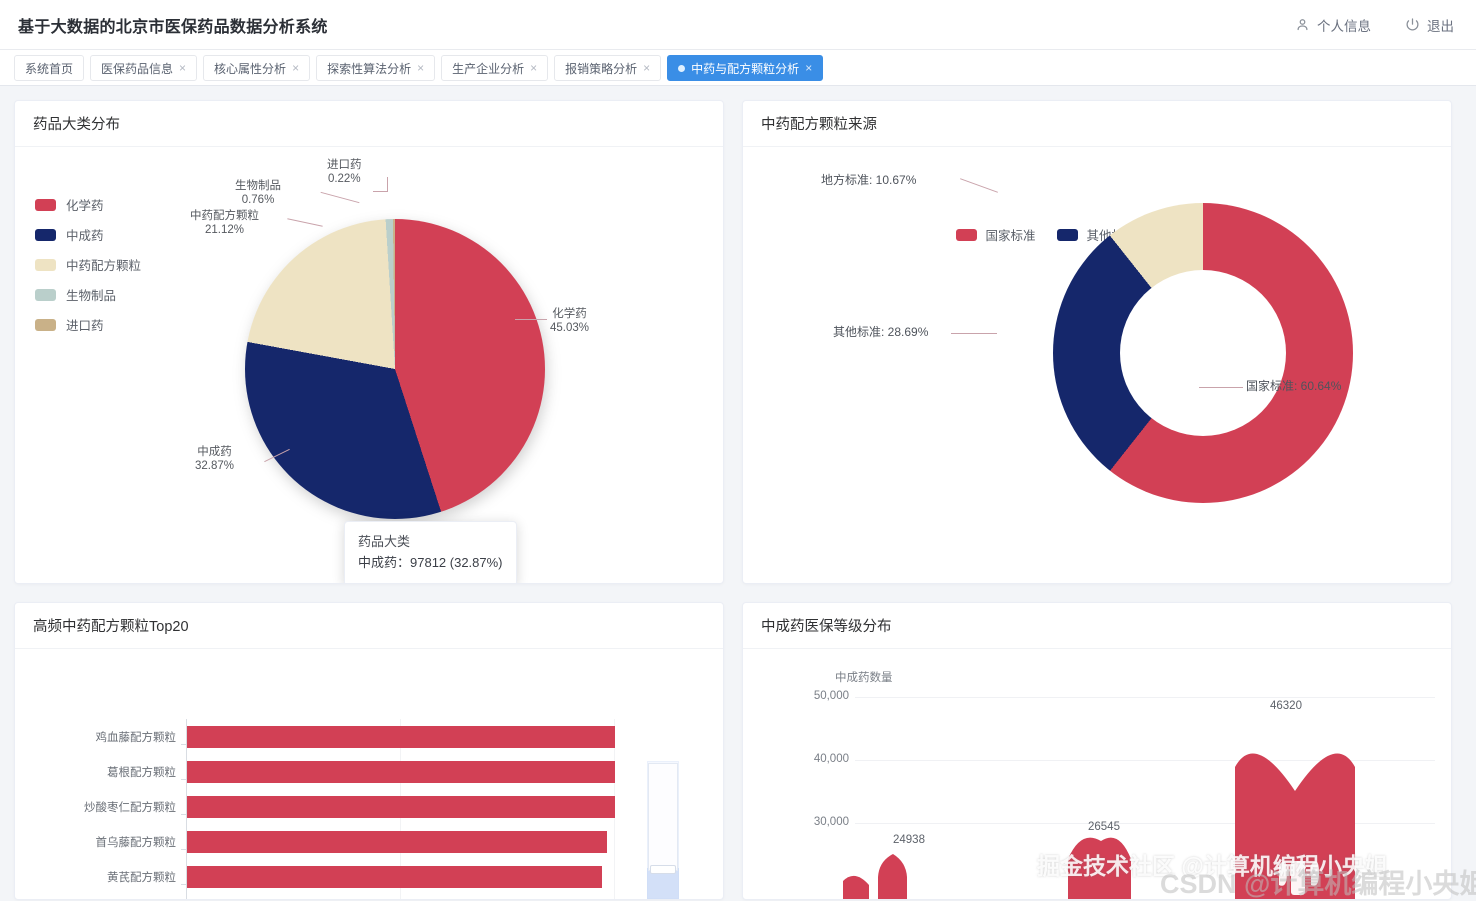 This screenshot has width=1476, height=901. I want to click on hbar-canvas: 鸡血藤配方颗粒 葛根配方颗粒 炒酸枣仁配方颗粒, so click(369, 774).